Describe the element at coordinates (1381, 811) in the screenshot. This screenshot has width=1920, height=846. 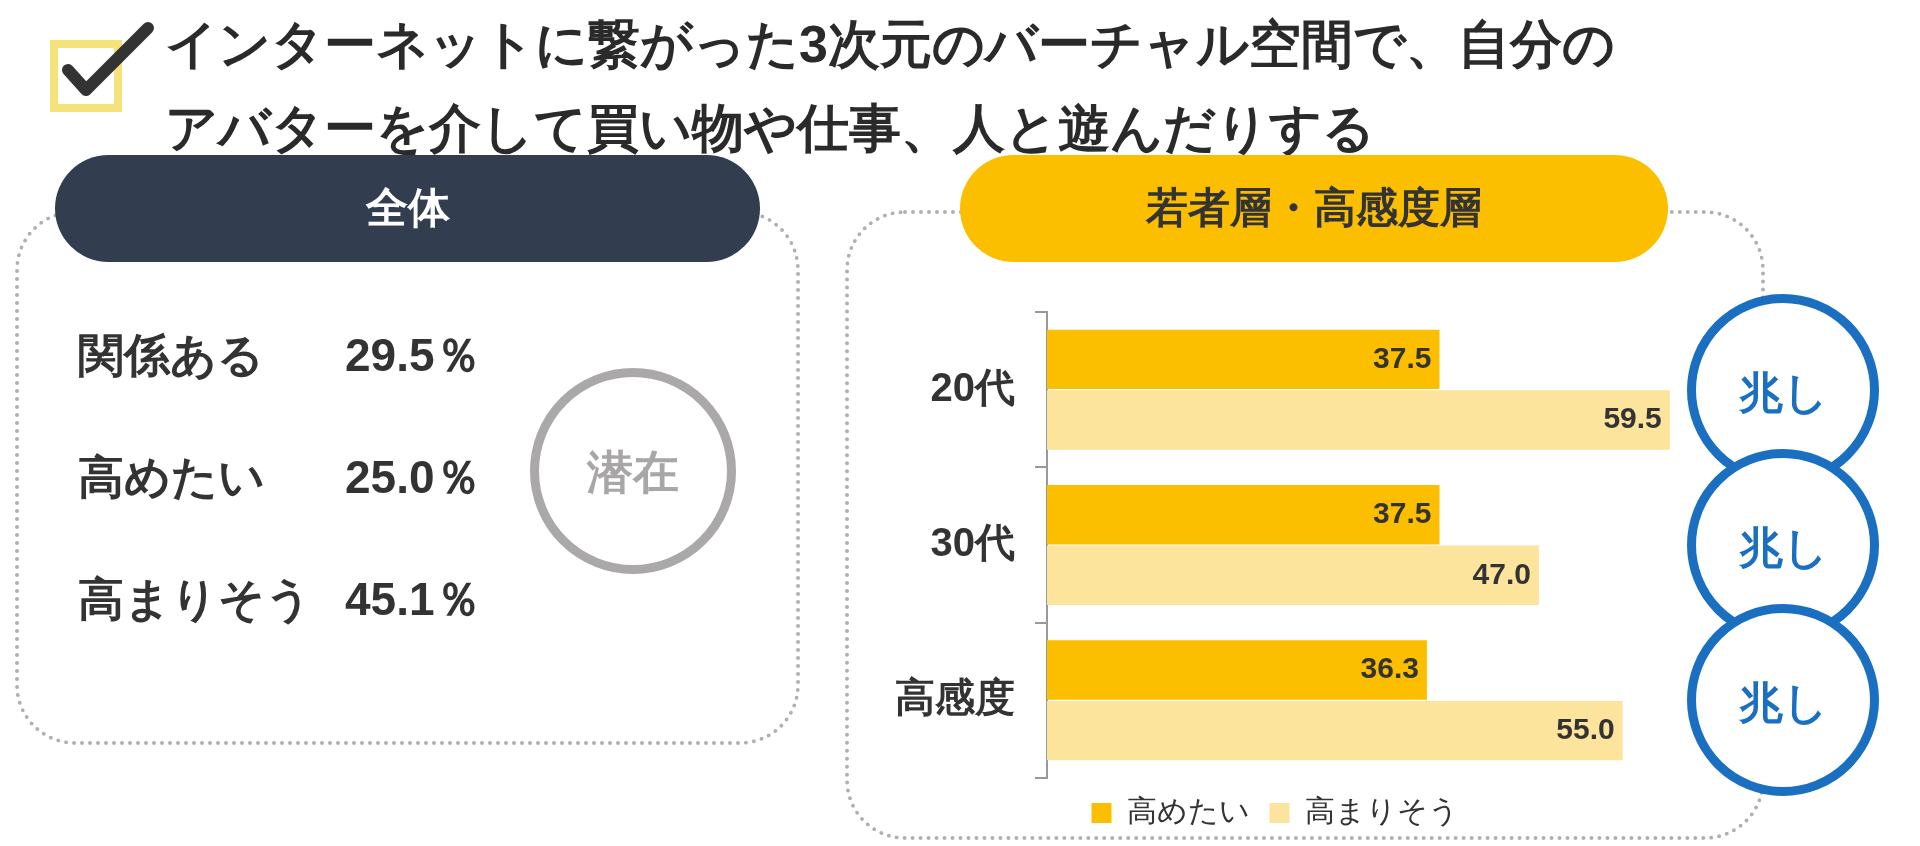
I see `legend-label: 高まりそう` at that location.